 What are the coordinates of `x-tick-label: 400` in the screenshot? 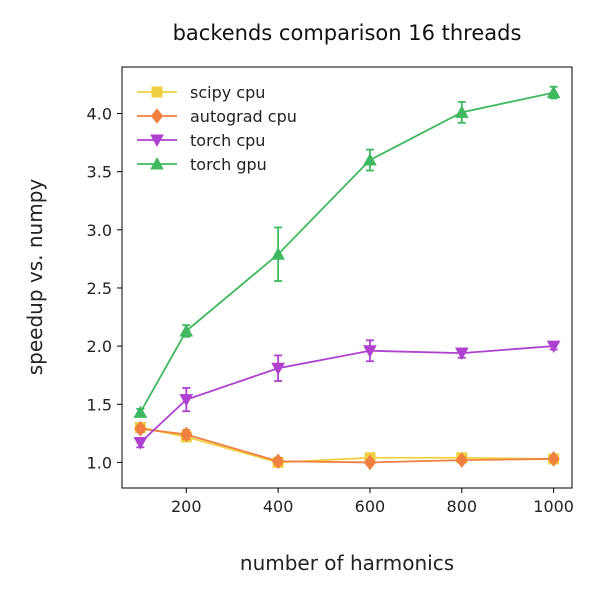 It's located at (278, 506).